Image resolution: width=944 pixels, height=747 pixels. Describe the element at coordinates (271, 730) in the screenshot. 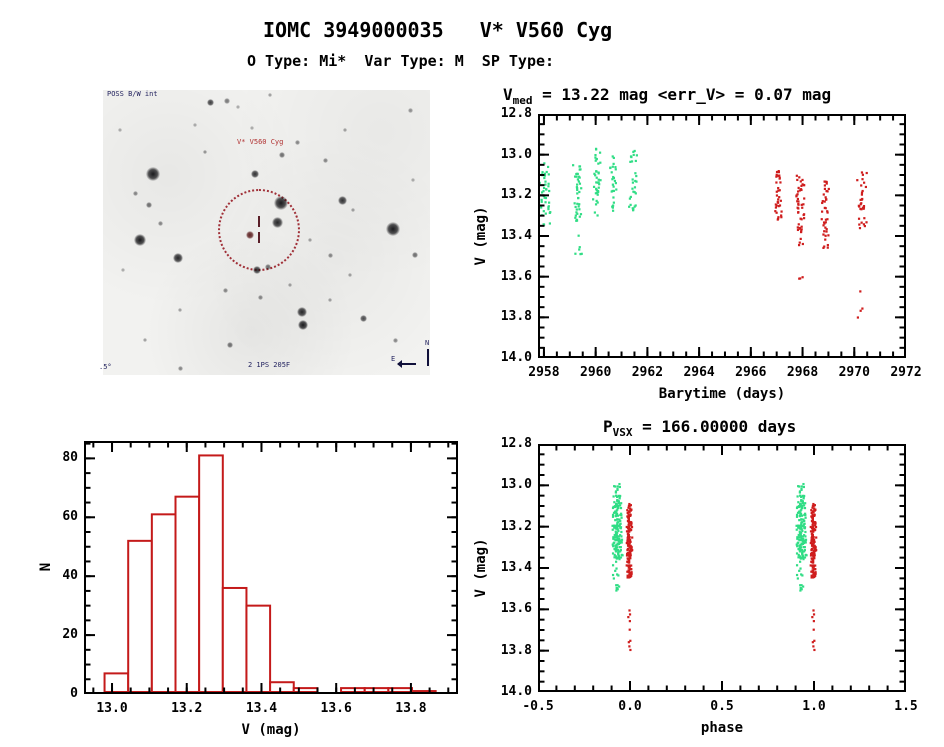

I see `histogram-xlabel: V (mag)` at that location.